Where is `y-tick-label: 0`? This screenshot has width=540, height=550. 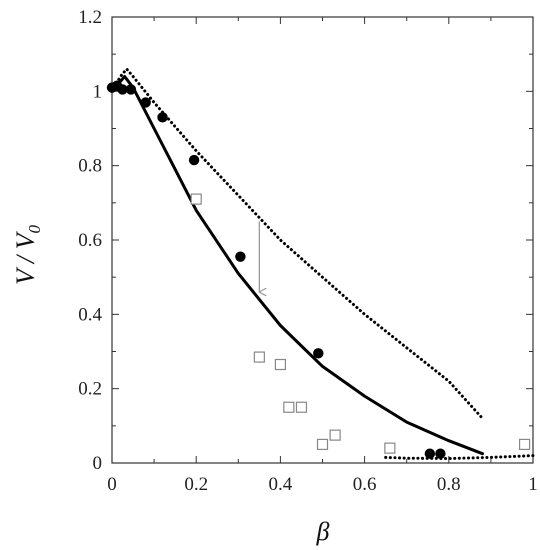
y-tick-label: 0 is located at coordinates (98, 463).